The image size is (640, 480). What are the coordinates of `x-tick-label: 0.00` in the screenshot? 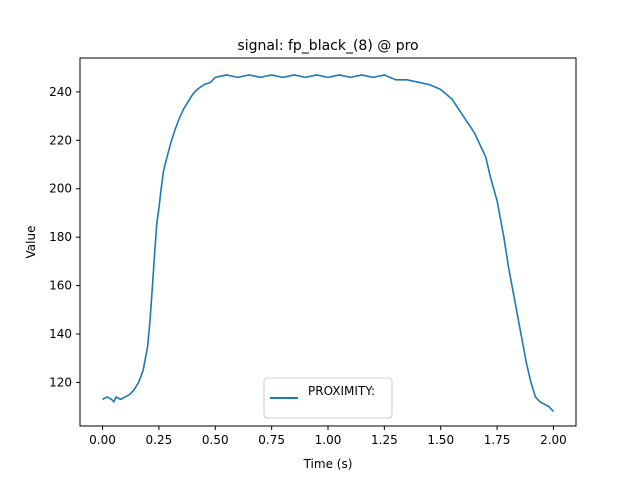 It's located at (102, 440).